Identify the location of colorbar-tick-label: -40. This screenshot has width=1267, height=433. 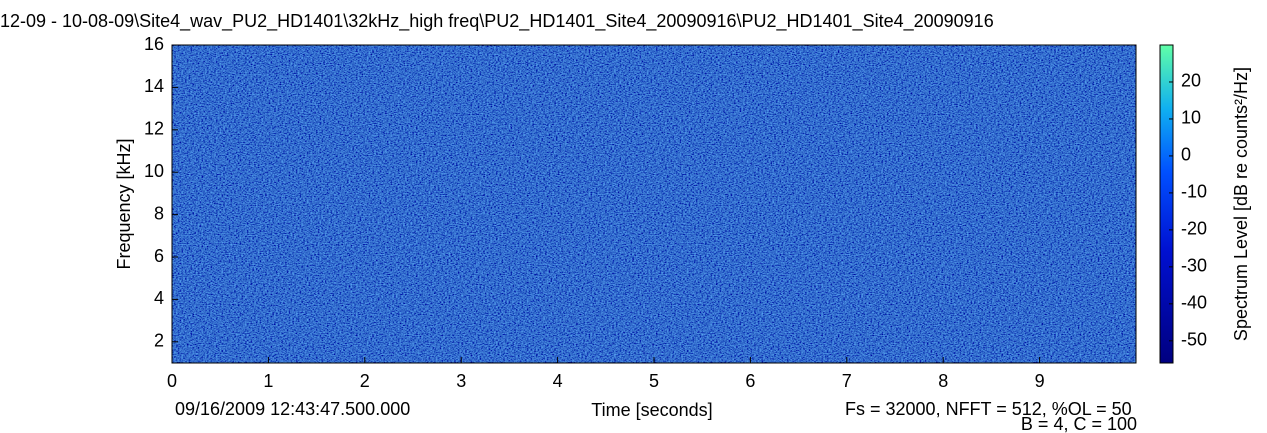
(1194, 303).